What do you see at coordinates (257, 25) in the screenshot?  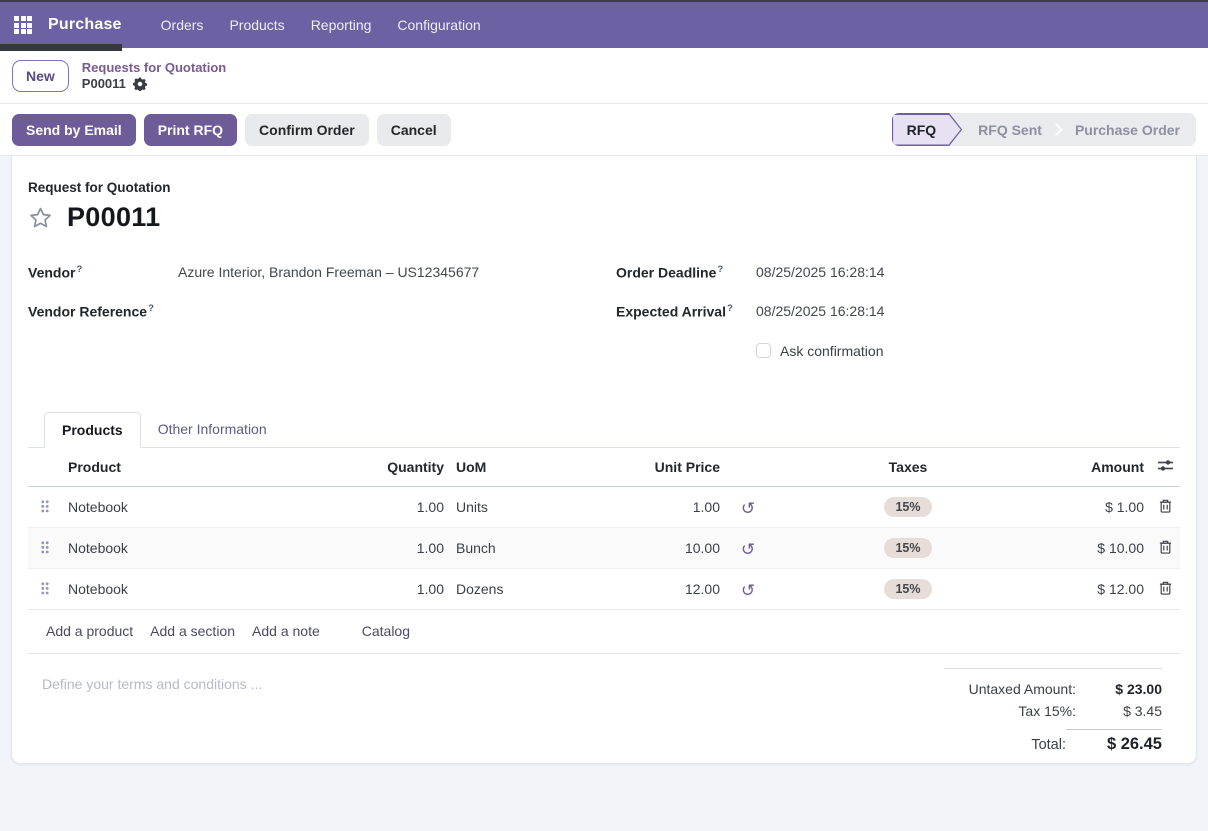 I see `navbar-menu-products: Products` at bounding box center [257, 25].